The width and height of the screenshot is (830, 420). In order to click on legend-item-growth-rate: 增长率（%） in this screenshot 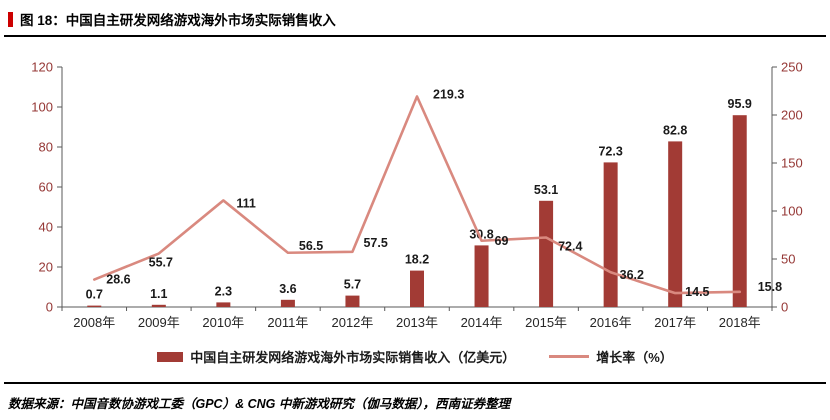, I will do `click(611, 356)`.